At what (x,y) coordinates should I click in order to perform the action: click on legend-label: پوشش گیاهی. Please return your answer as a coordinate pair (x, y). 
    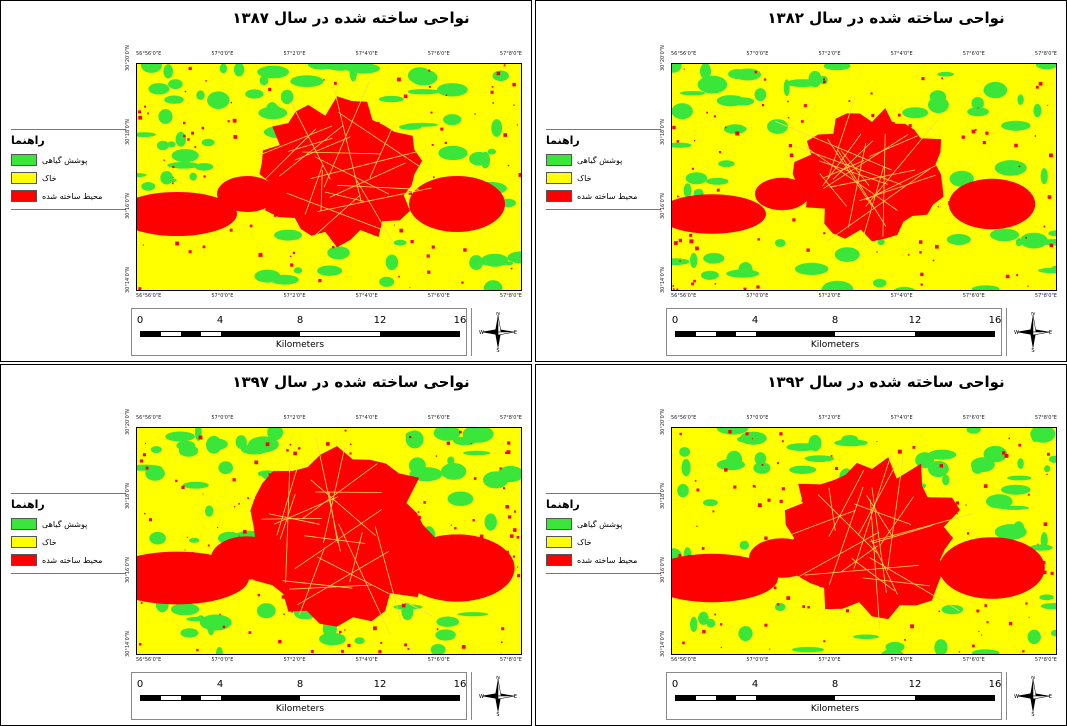
    Looking at the image, I should click on (600, 160).